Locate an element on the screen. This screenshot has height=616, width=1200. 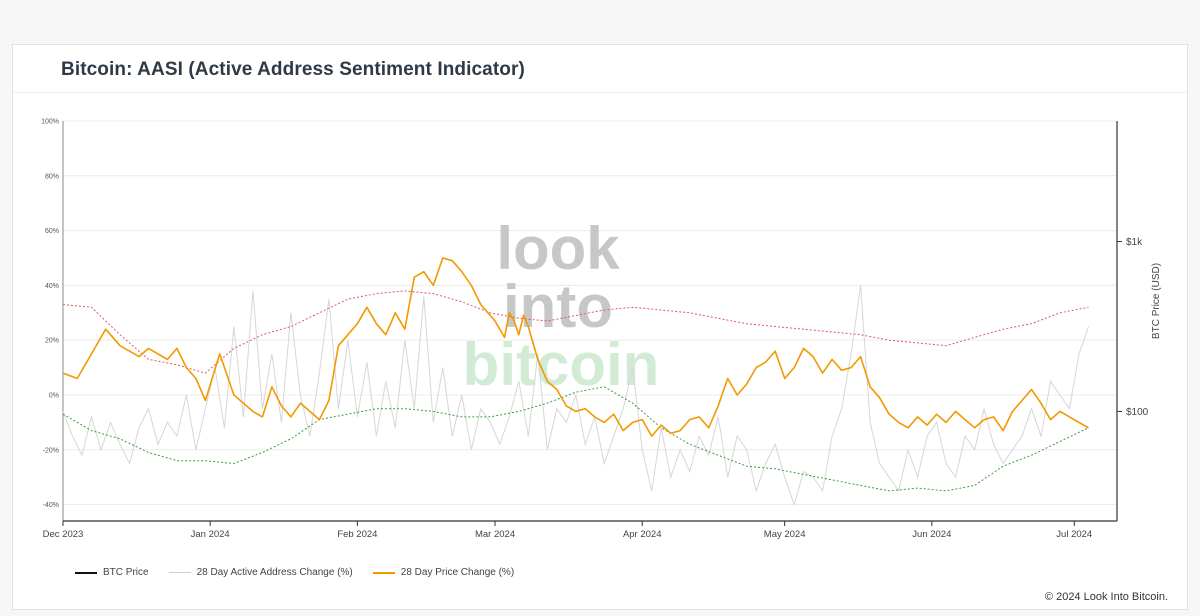
legend-swatch-btc-price is located at coordinates (86, 572).